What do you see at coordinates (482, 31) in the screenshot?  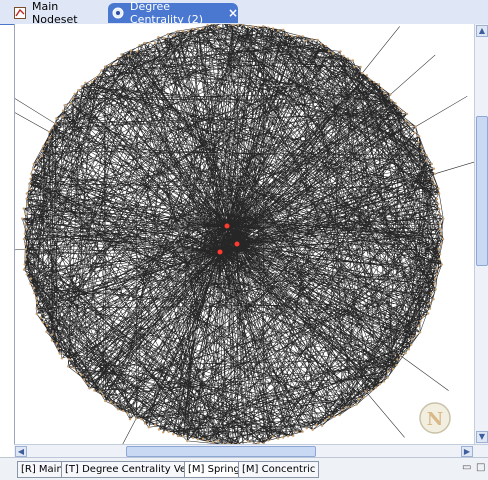 I see `scroll-up-icon: ▲` at bounding box center [482, 31].